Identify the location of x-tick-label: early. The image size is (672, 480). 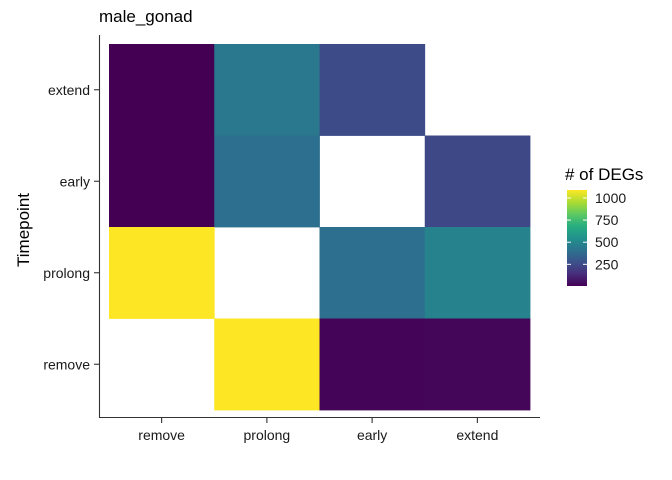
(372, 435).